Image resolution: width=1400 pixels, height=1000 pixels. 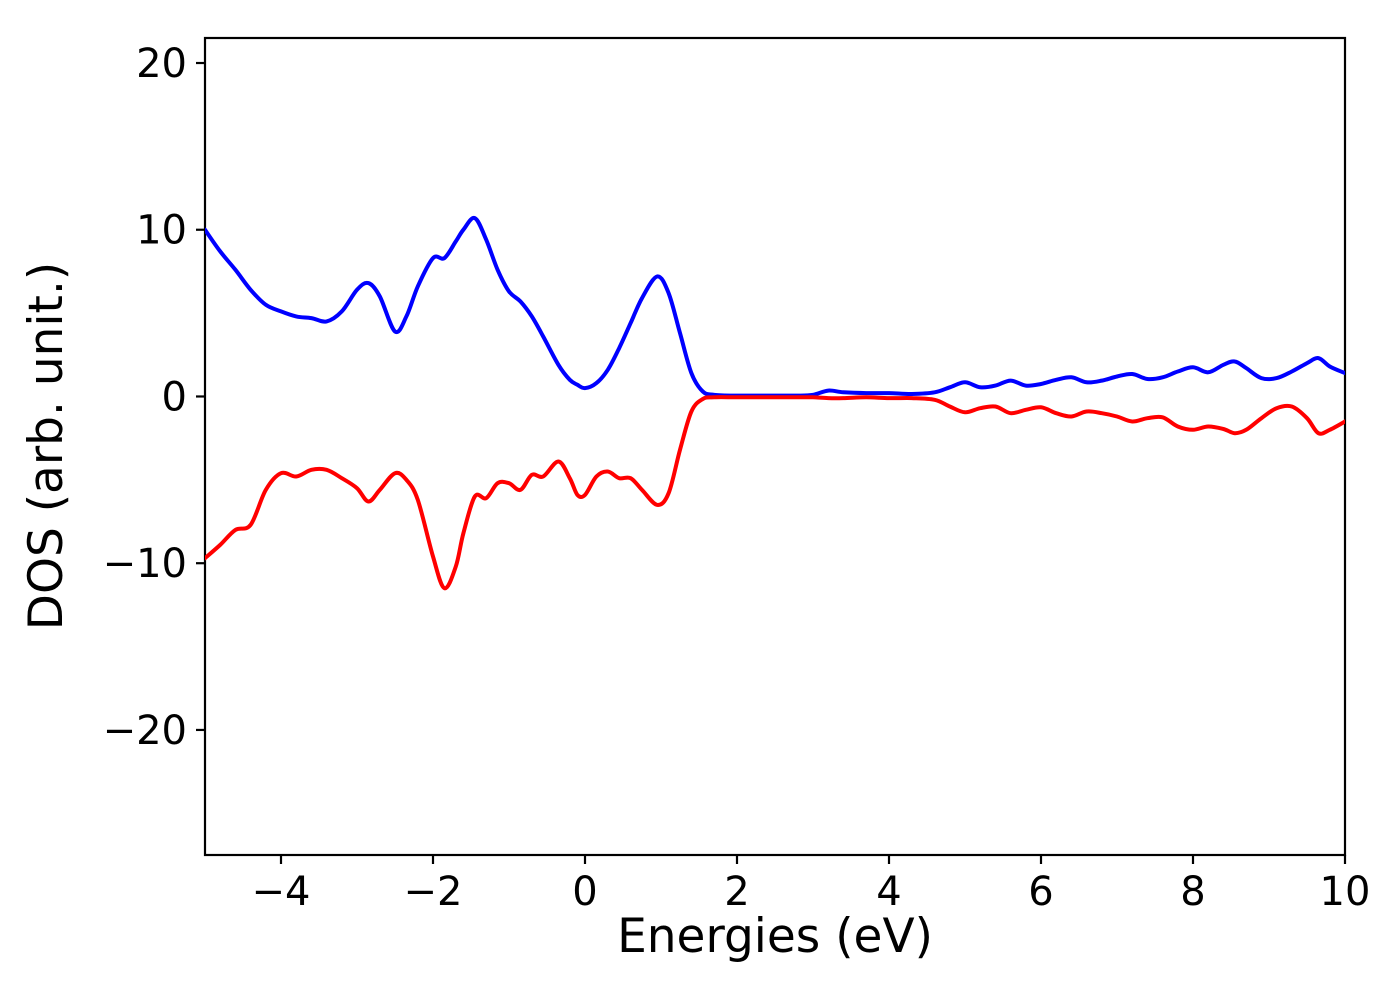 What do you see at coordinates (775, 306) in the screenshot?
I see `spin-up-line` at bounding box center [775, 306].